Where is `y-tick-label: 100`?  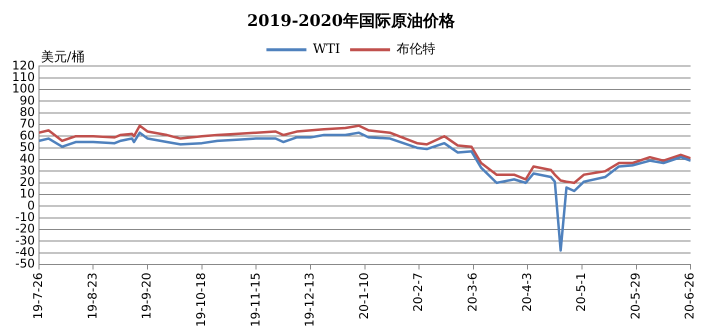 y-tick-label: 100 is located at coordinates (23, 89).